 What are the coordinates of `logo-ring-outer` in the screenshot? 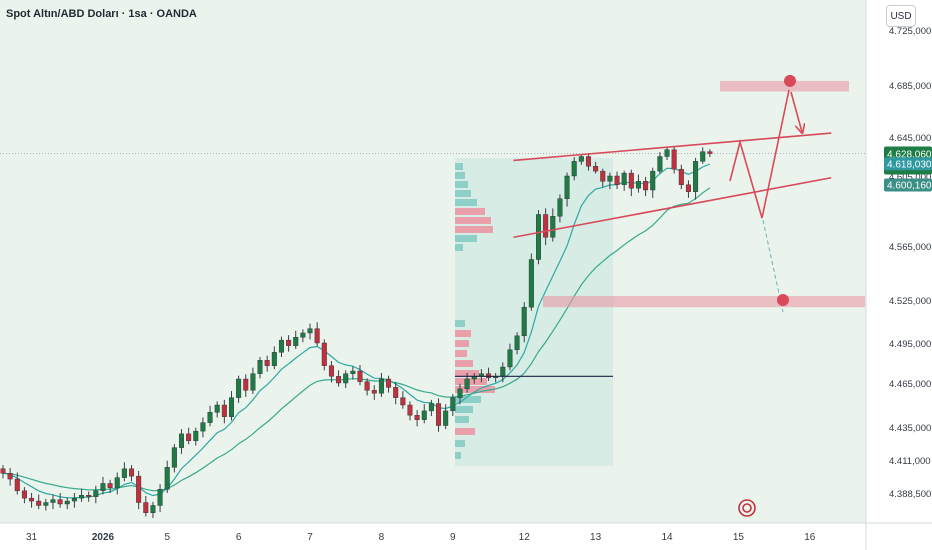 It's located at (747, 508).